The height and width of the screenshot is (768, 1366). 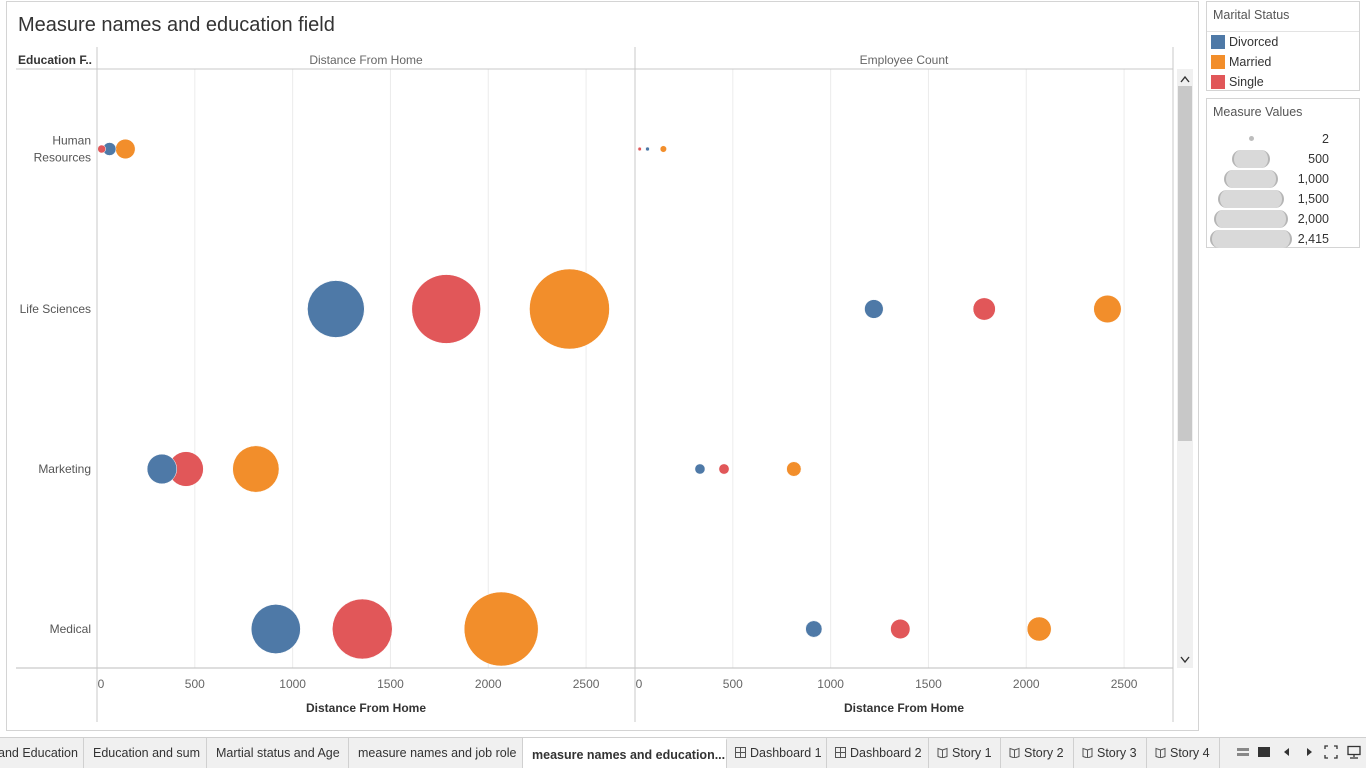 I want to click on measure-values-legend: Measure Values 2 500 1,000 1,500 2,000 2,415, so click(x=1283, y=173).